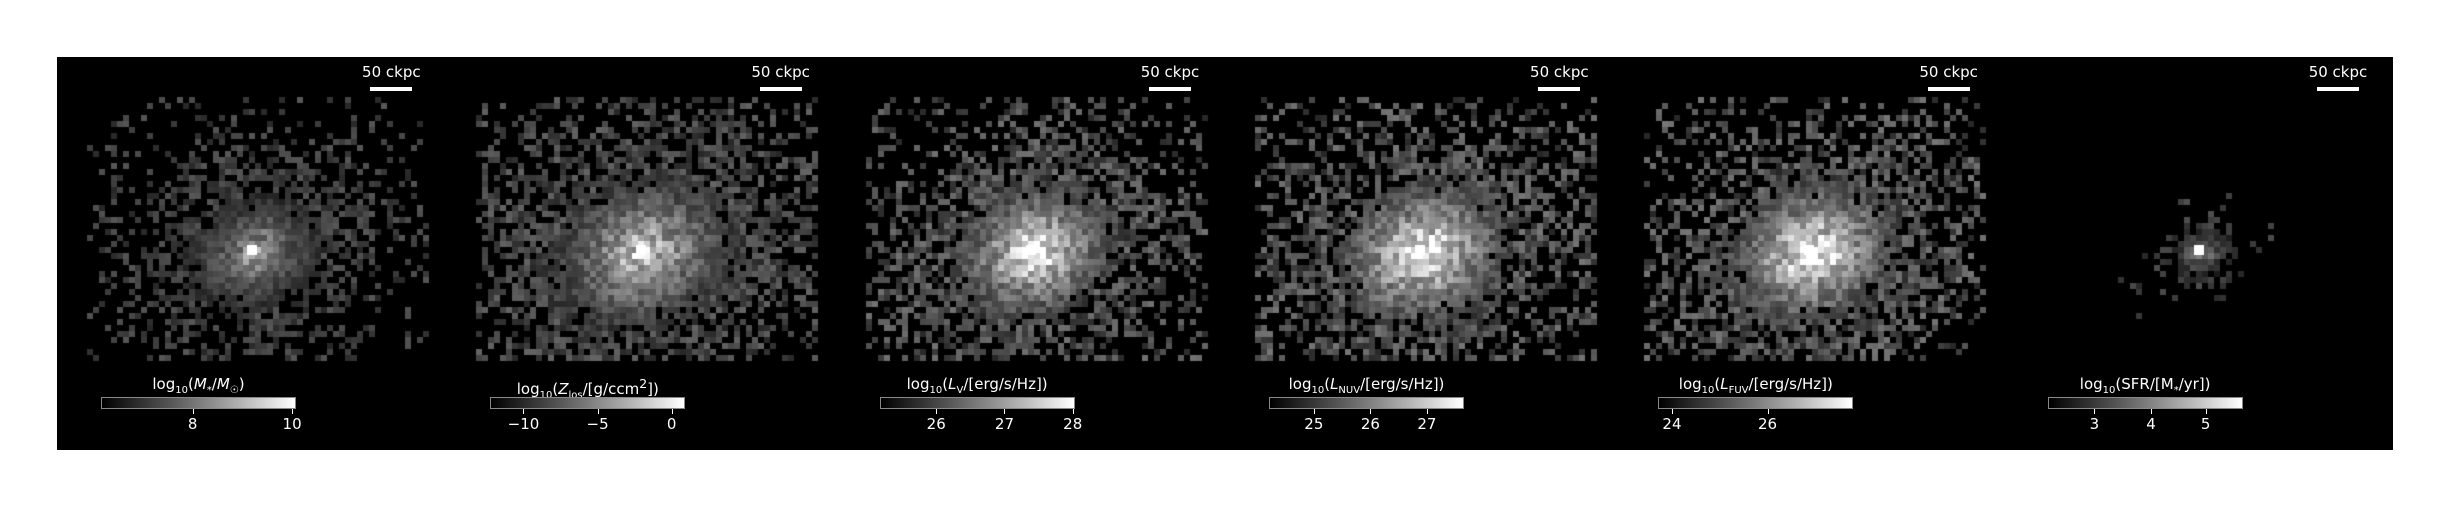 The height and width of the screenshot is (507, 2444). Describe the element at coordinates (292, 424) in the screenshot. I see `colorbar-tick-label: 10` at that location.